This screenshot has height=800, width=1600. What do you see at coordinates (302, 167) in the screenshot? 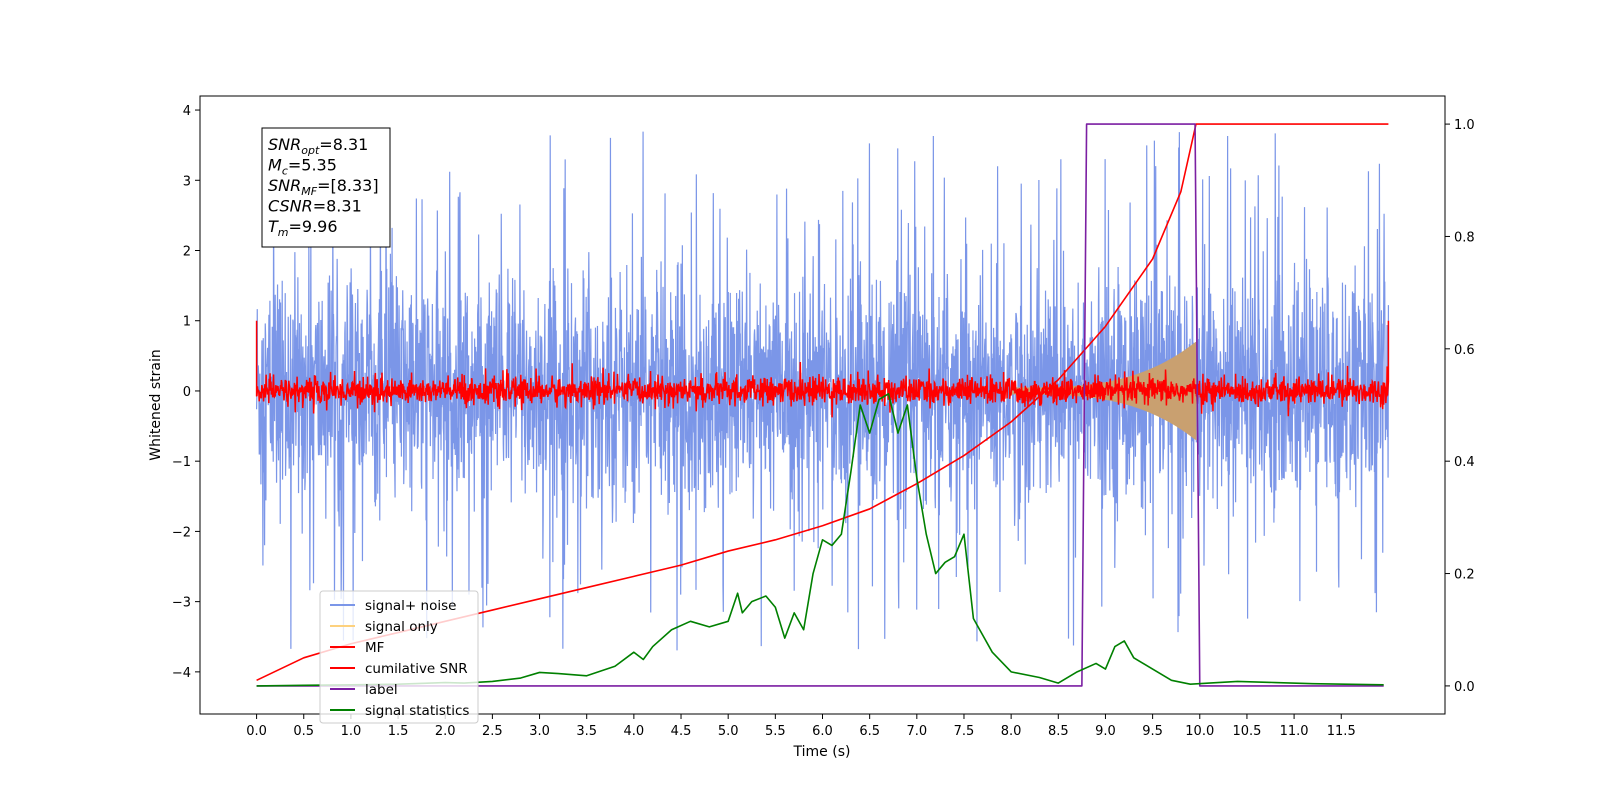
I see `annotation-line: Mc=5.35` at bounding box center [302, 167].